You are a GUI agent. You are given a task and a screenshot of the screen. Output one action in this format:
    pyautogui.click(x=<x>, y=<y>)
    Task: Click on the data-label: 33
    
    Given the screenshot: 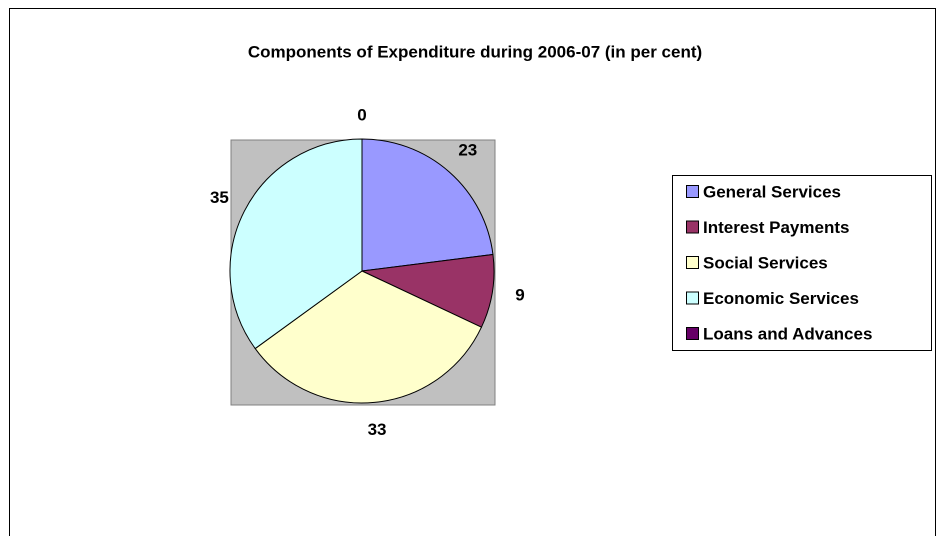 What is the action you would take?
    pyautogui.click(x=377, y=429)
    